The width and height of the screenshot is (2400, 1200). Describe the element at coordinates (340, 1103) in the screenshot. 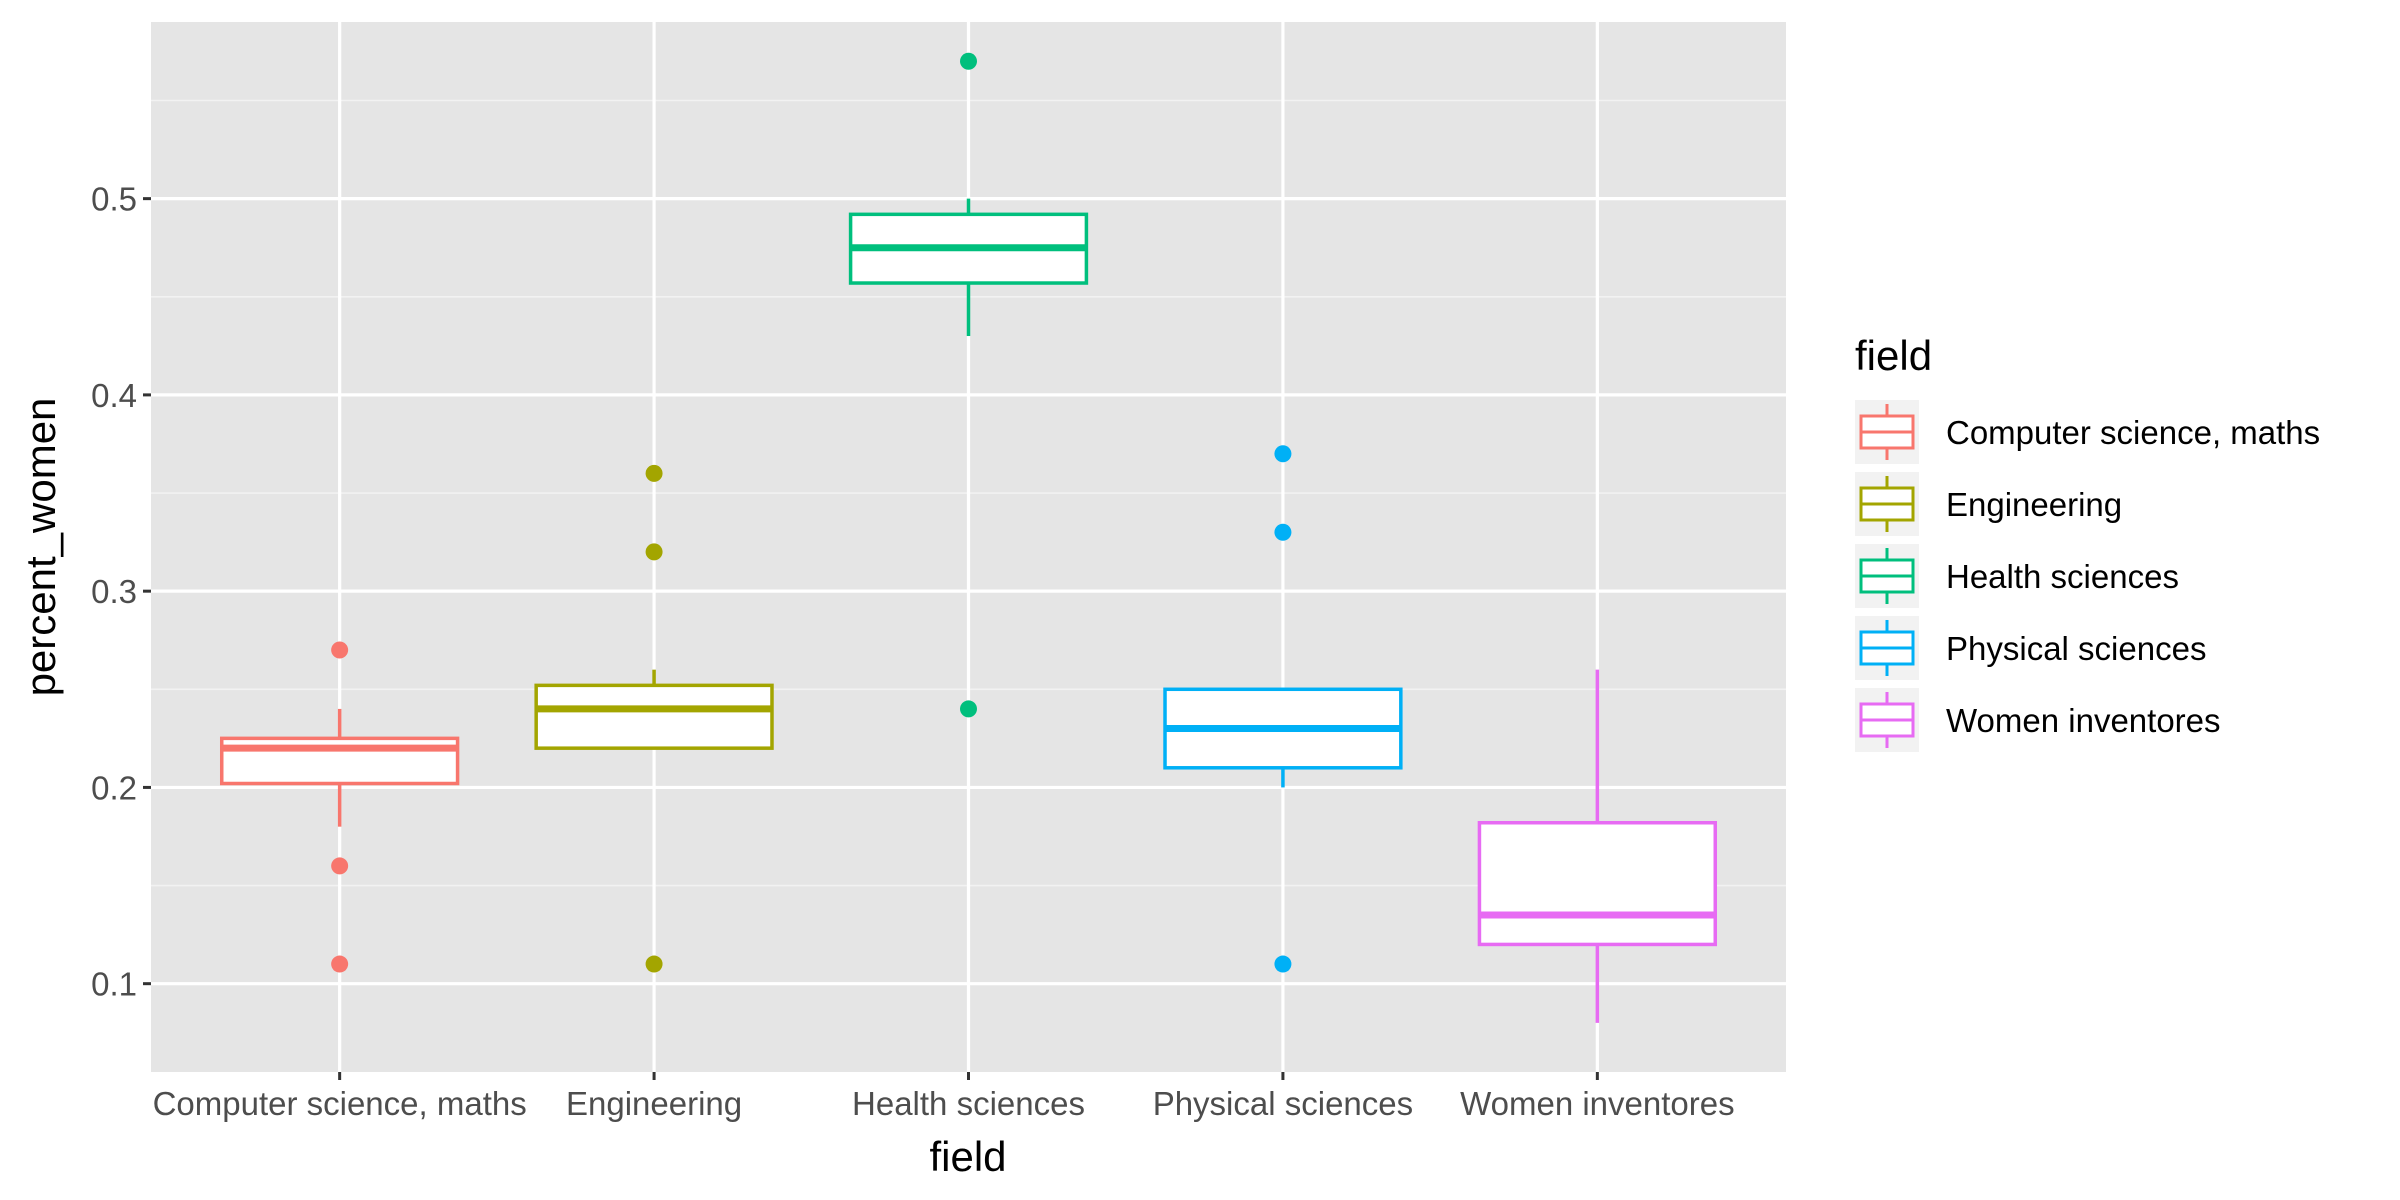

I see `x-tick-label: Computer science, maths` at that location.